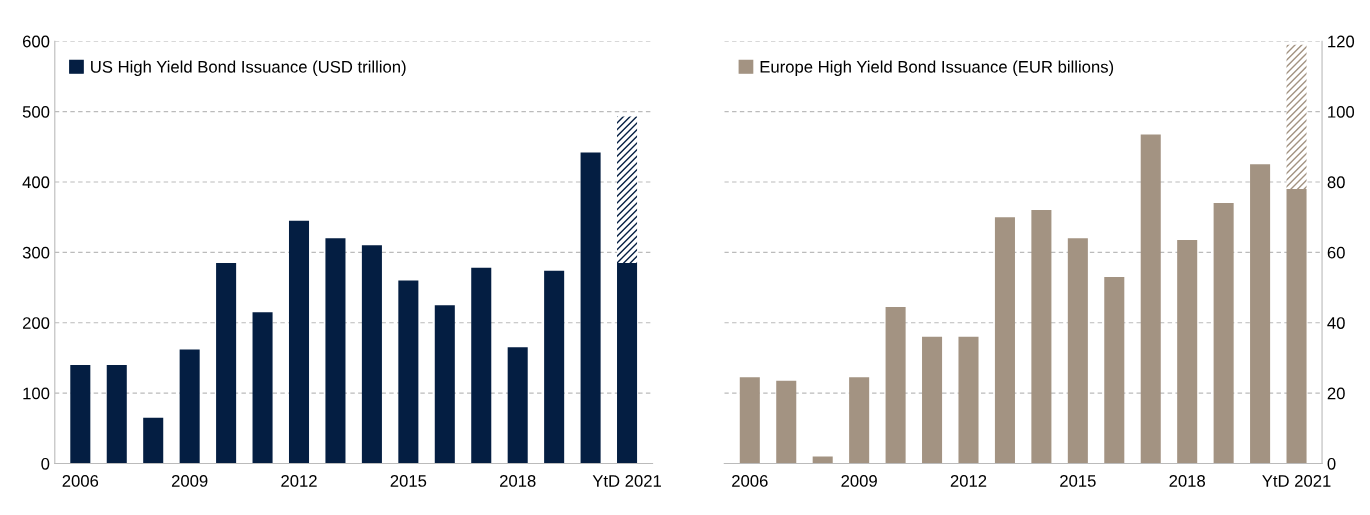  What do you see at coordinates (36, 252) in the screenshot?
I see `y-tick-label: 300` at bounding box center [36, 252].